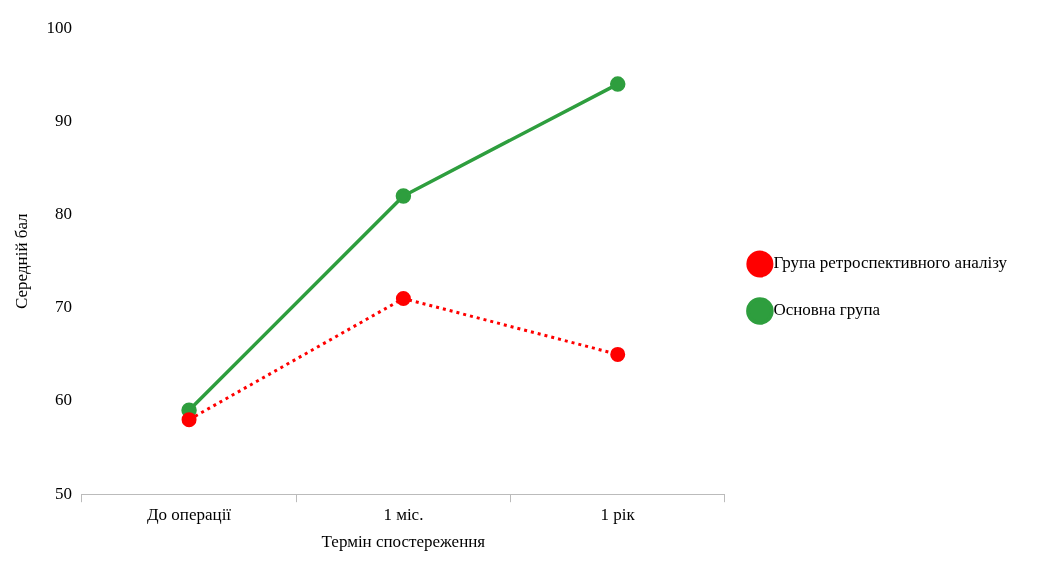  I want to click on legend-label: Група ретроспективного аналізу, so click(890, 263).